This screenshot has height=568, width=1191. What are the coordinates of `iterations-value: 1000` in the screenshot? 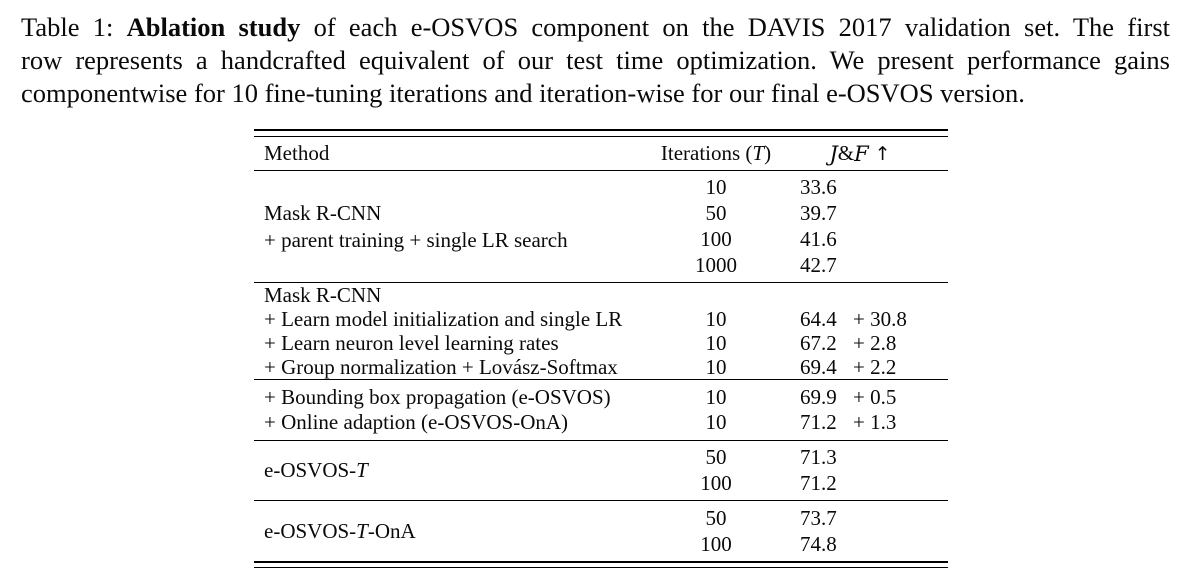 It's located at (716, 264).